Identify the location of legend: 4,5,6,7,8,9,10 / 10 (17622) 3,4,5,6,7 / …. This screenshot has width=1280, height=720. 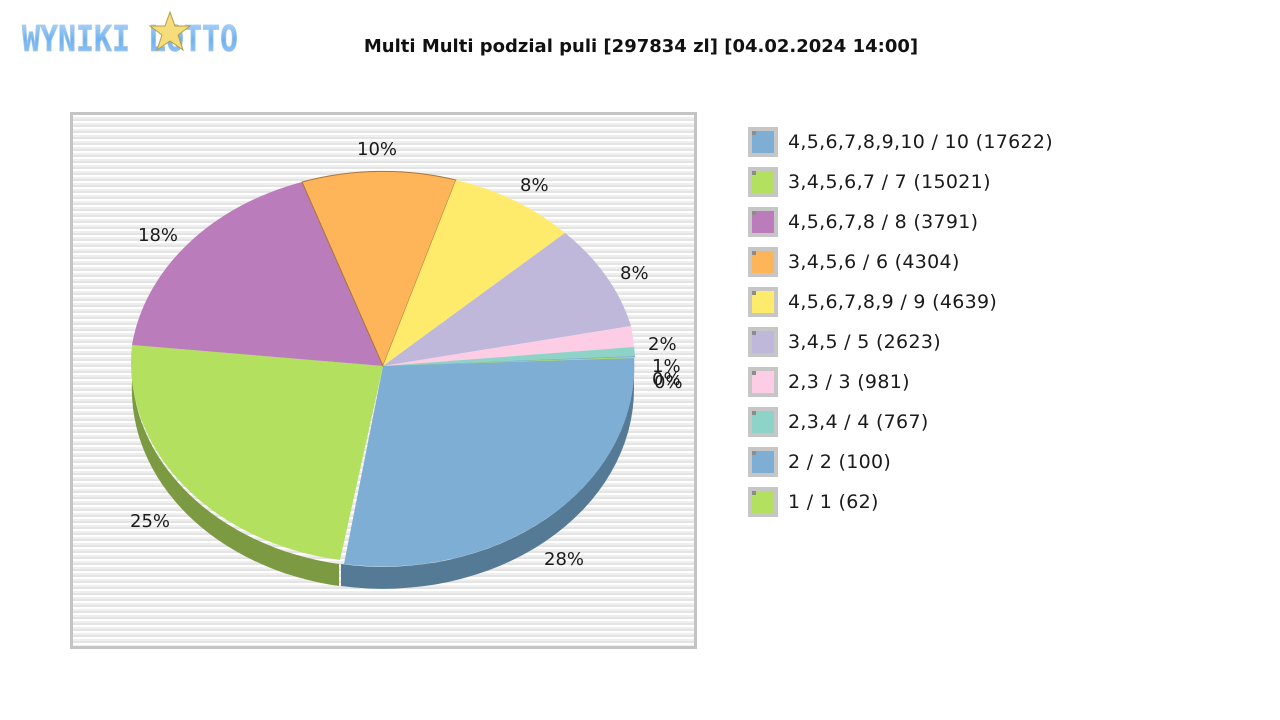
(900, 322).